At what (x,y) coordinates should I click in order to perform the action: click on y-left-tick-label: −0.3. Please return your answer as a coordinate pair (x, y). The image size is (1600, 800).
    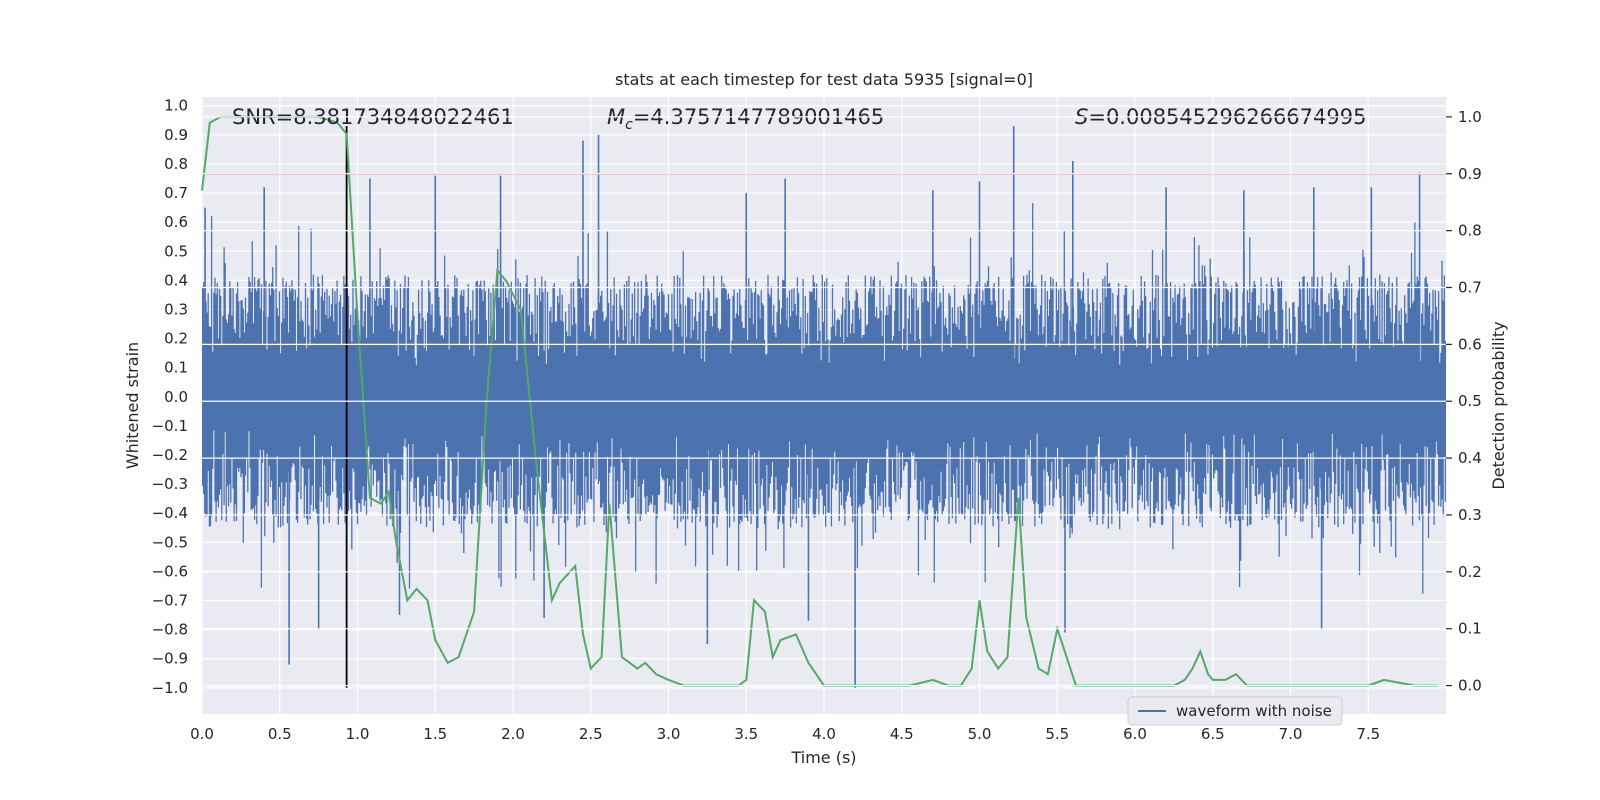
    Looking at the image, I should click on (170, 484).